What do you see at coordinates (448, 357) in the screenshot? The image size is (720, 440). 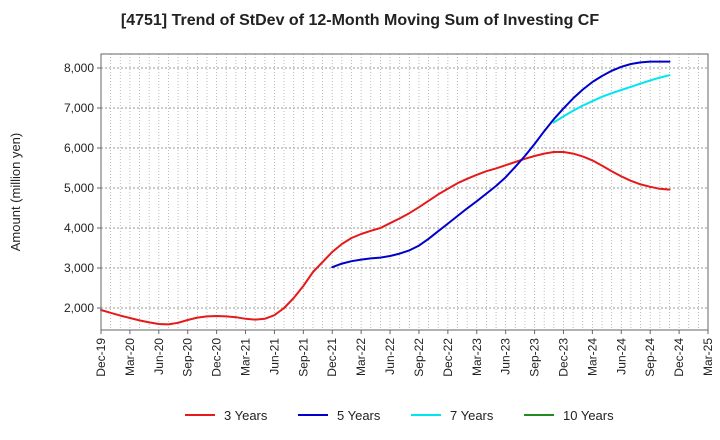 I see `x-tick-label: Dec-22` at bounding box center [448, 357].